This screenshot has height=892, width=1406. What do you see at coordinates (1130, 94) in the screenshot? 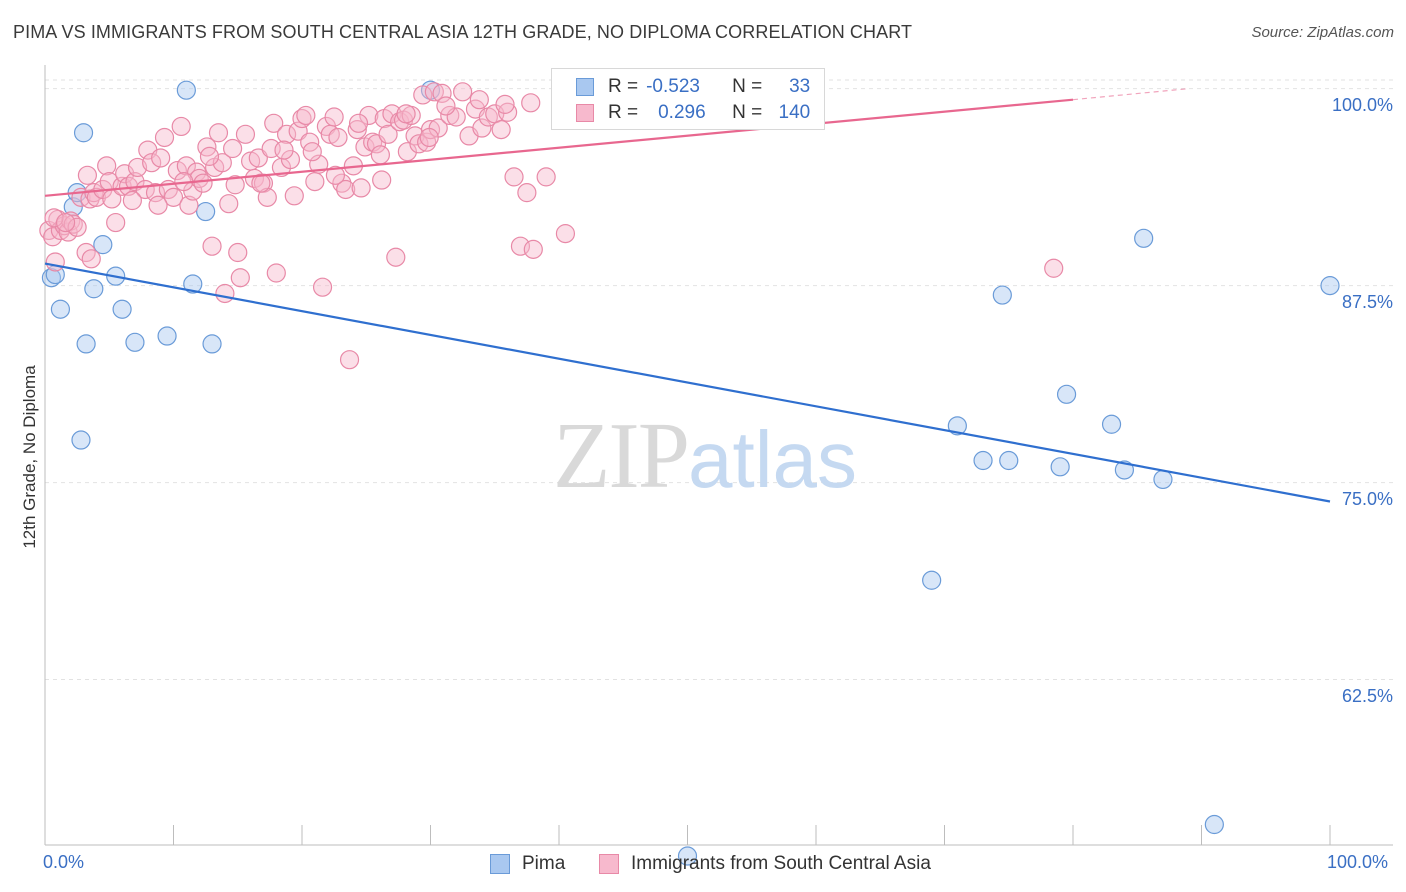
I see `immigrants-trend-extension` at bounding box center [1130, 94].